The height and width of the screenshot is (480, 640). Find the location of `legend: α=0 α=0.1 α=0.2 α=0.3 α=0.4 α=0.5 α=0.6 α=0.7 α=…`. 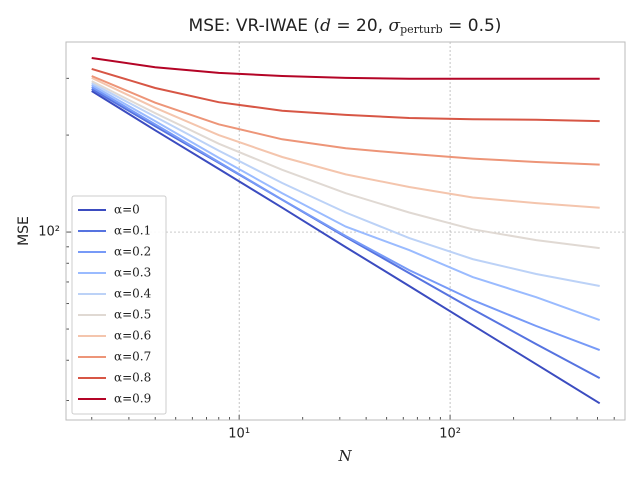

legend: α=0 α=0.1 α=0.2 α=0.3 α=0.4 α=0.5 α=0.6 α=0.7 α=… is located at coordinates (119, 305).